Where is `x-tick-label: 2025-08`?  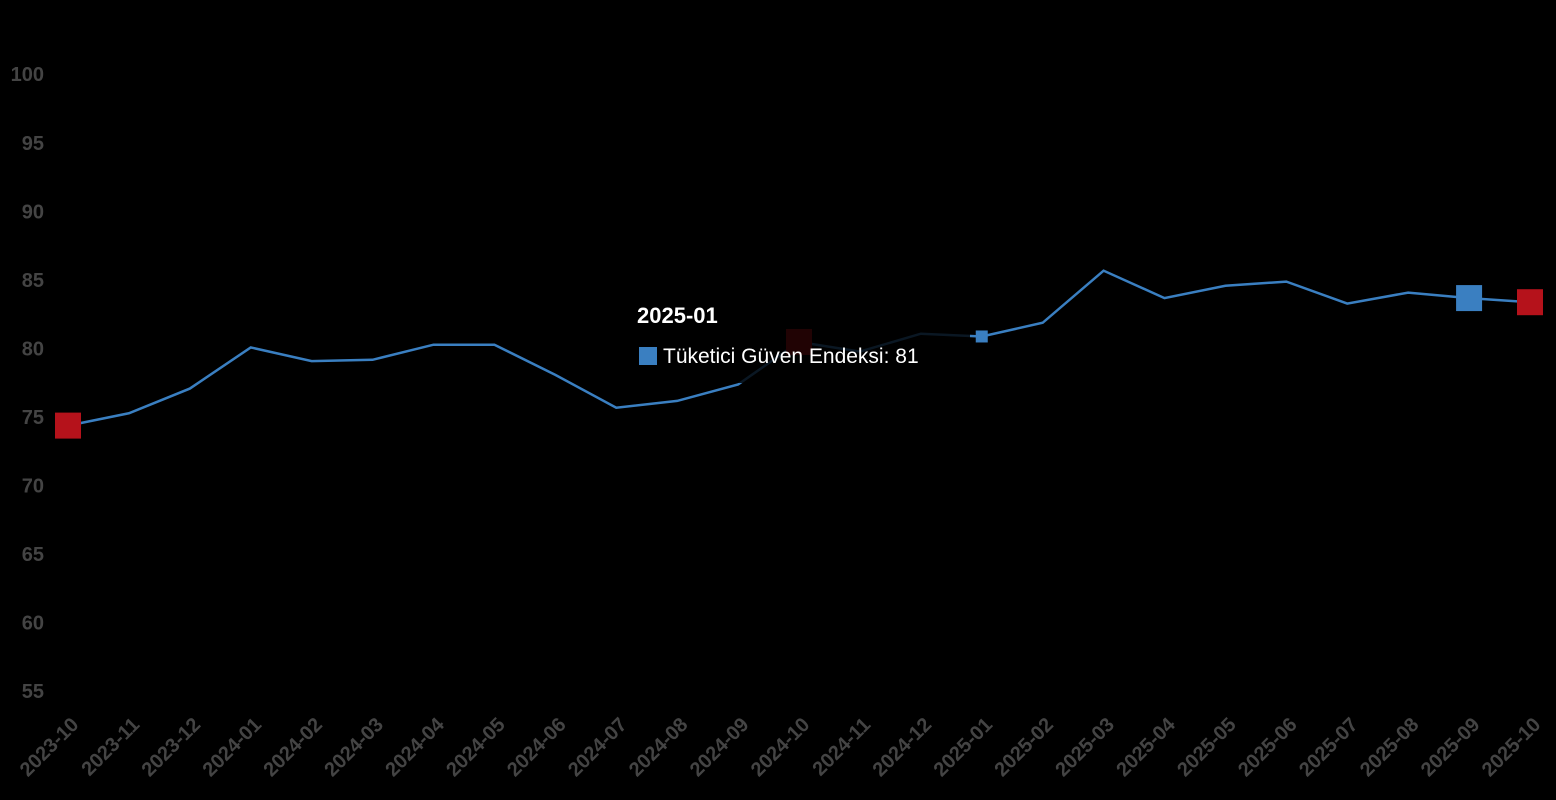 x-tick-label: 2025-08 is located at coordinates (1389, 747).